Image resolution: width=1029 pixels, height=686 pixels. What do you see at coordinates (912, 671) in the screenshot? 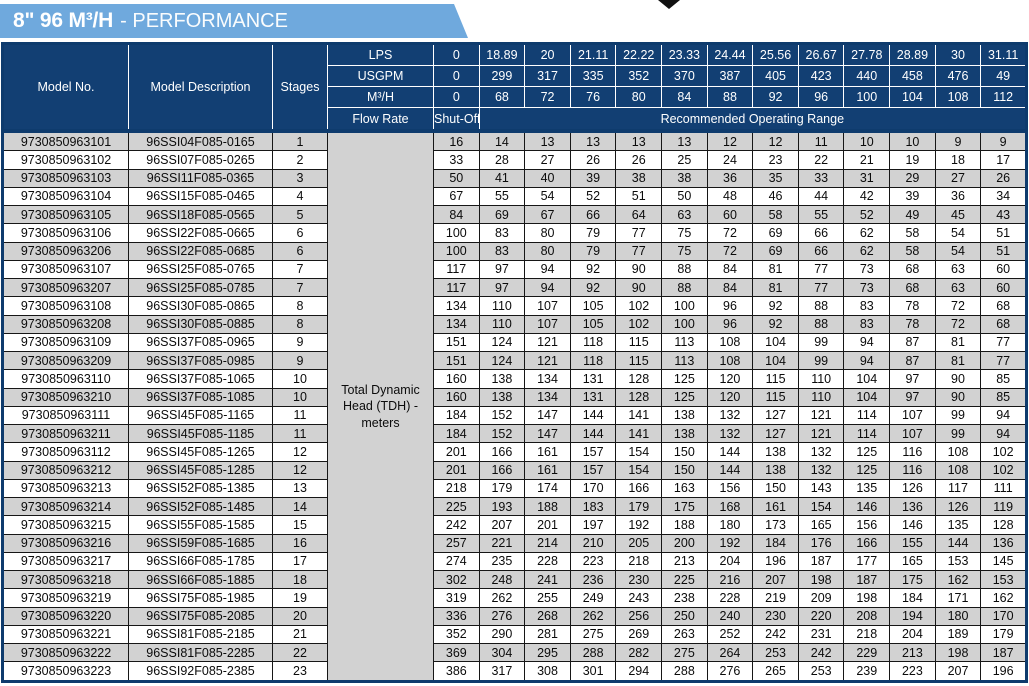
I see `range-value-cell: 223` at bounding box center [912, 671].